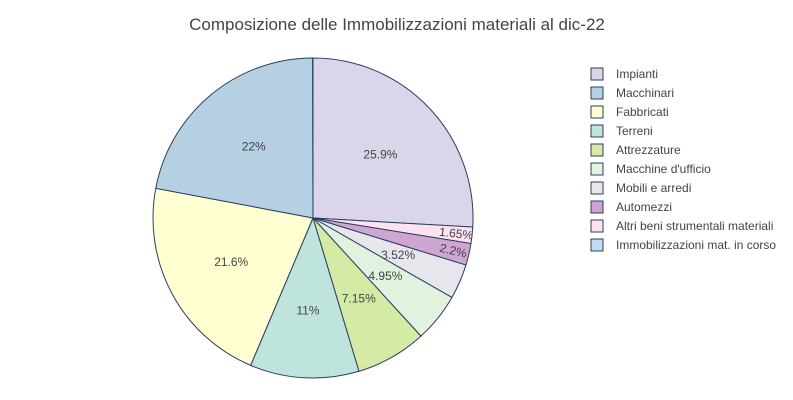 The height and width of the screenshot is (400, 793). Describe the element at coordinates (380, 154) in the screenshot. I see `slice-label-0: 25.9%` at that location.